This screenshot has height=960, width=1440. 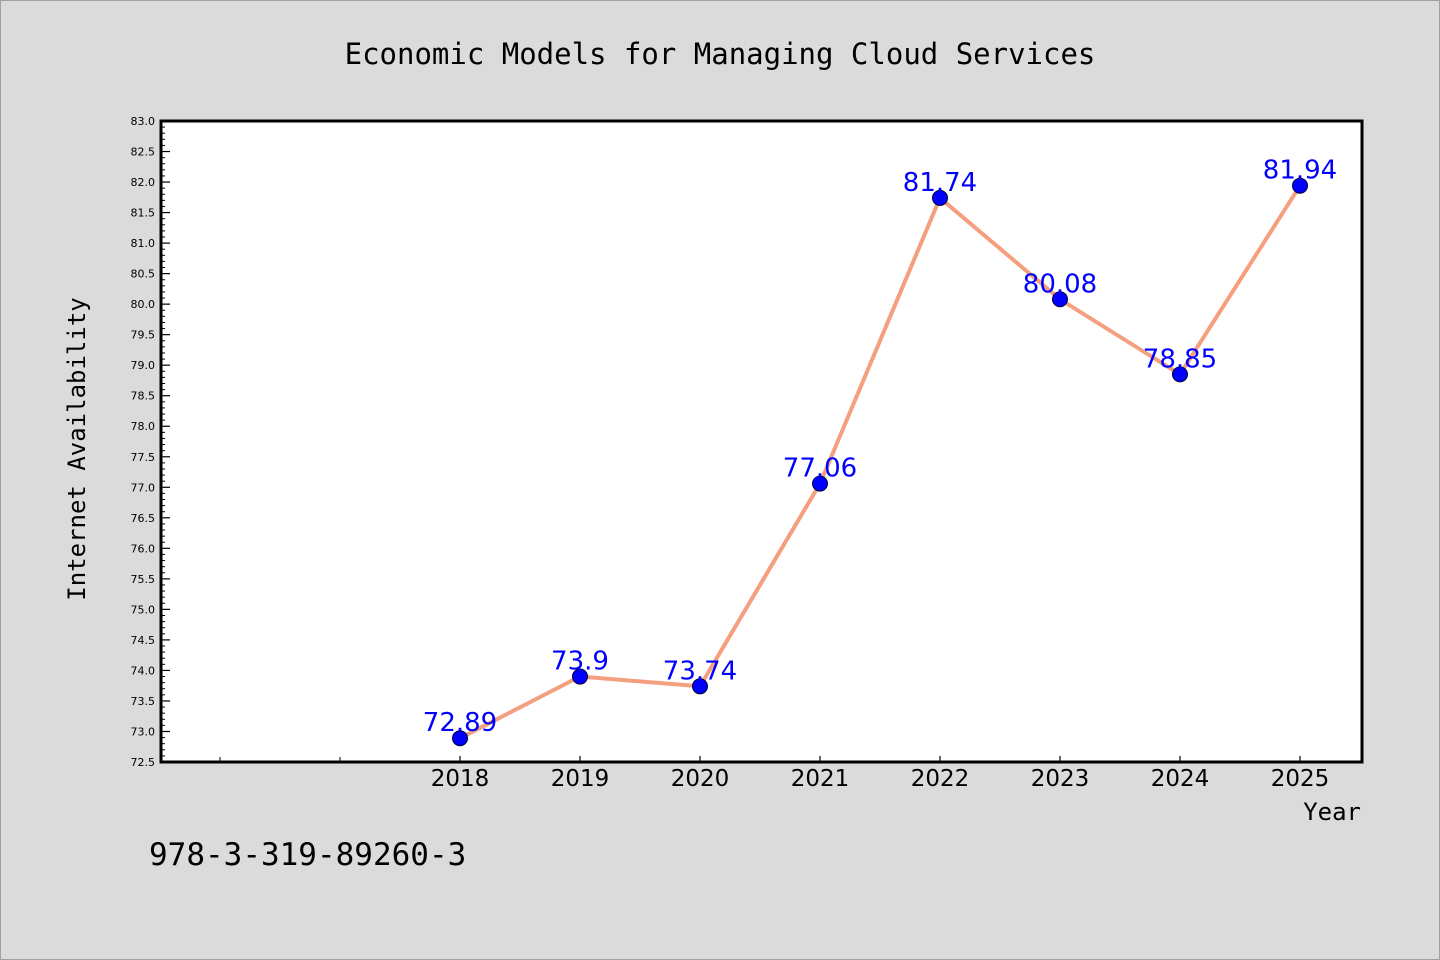 I want to click on y-tick-label: 73.5, so click(x=143, y=701).